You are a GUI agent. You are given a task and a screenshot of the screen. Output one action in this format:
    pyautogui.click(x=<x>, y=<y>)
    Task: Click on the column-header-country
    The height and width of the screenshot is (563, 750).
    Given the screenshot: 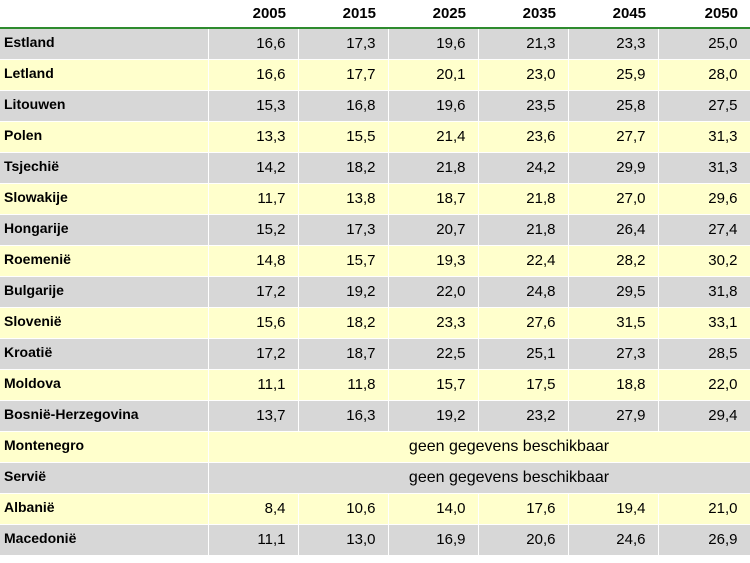 What is the action you would take?
    pyautogui.click(x=104, y=14)
    